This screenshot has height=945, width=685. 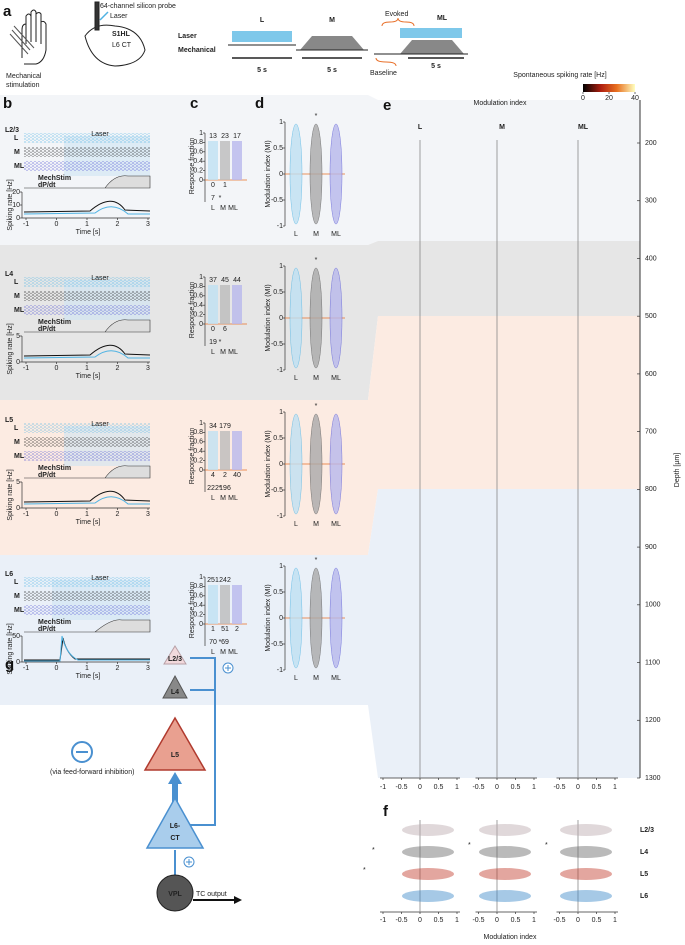 I want to click on node-label: L5, so click(x=175, y=755).